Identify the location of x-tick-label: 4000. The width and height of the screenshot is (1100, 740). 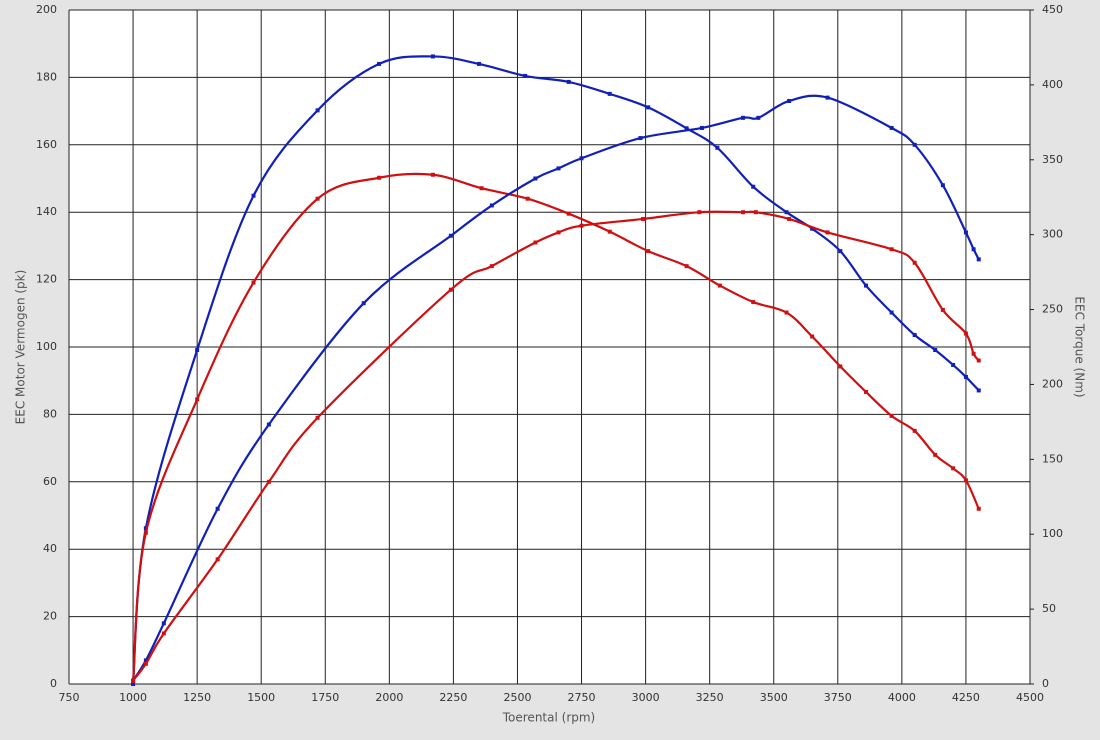
(902, 697).